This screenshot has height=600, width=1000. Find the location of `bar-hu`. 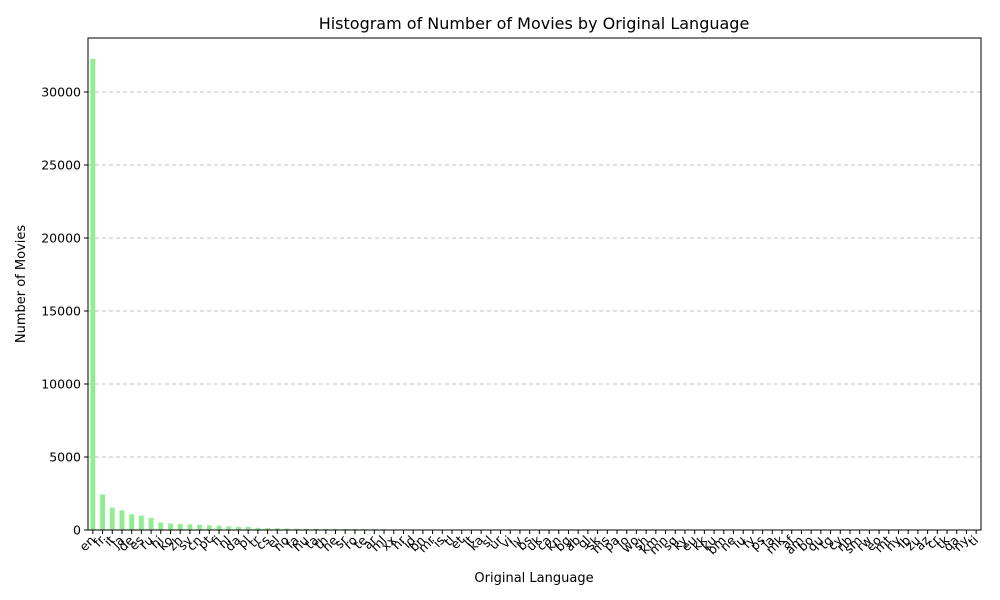

bar-hu is located at coordinates (306, 529).